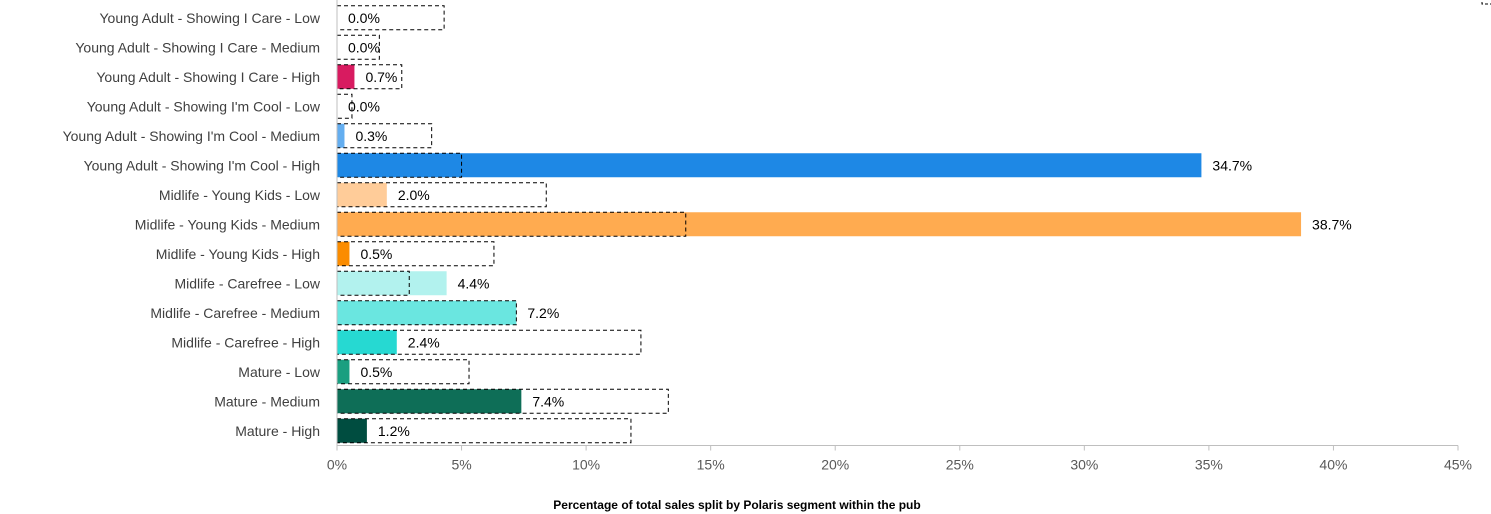 The image size is (1491, 514). I want to click on x-tick-label: 25%, so click(960, 465).